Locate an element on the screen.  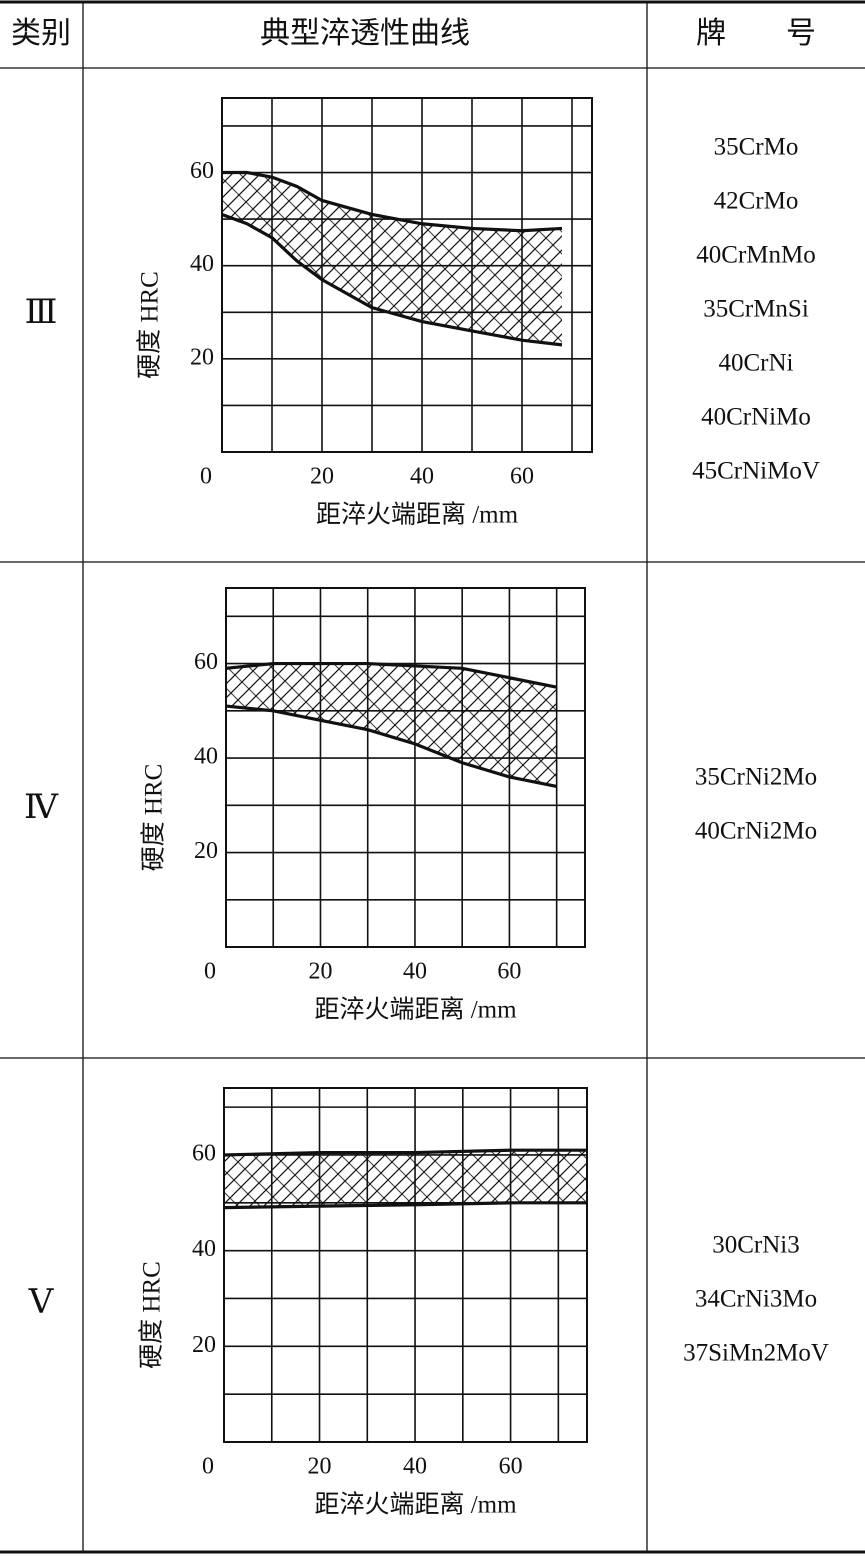
grade: 30CrNi3 is located at coordinates (756, 1245).